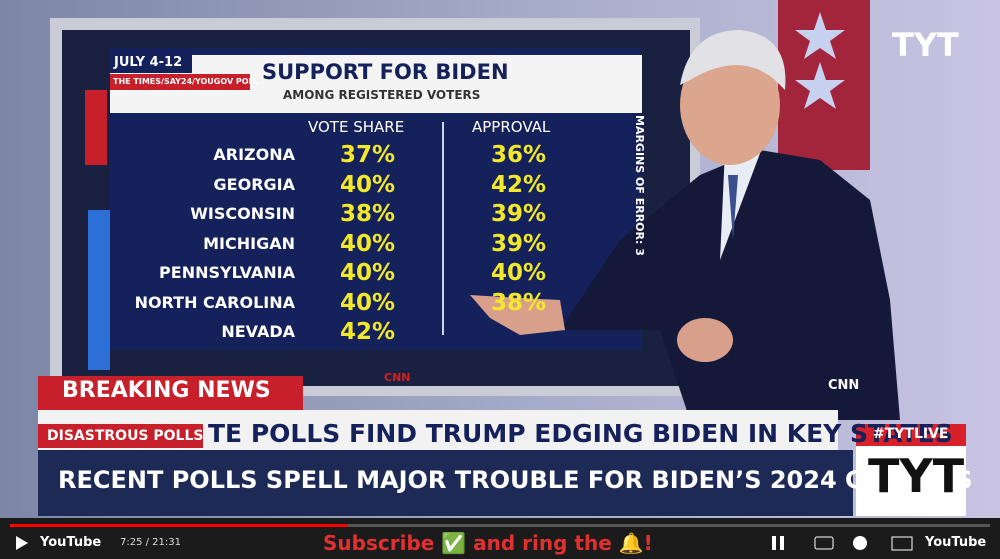 This screenshot has height=559, width=1000. What do you see at coordinates (902, 543) in the screenshot?
I see `miniplayer-button` at bounding box center [902, 543].